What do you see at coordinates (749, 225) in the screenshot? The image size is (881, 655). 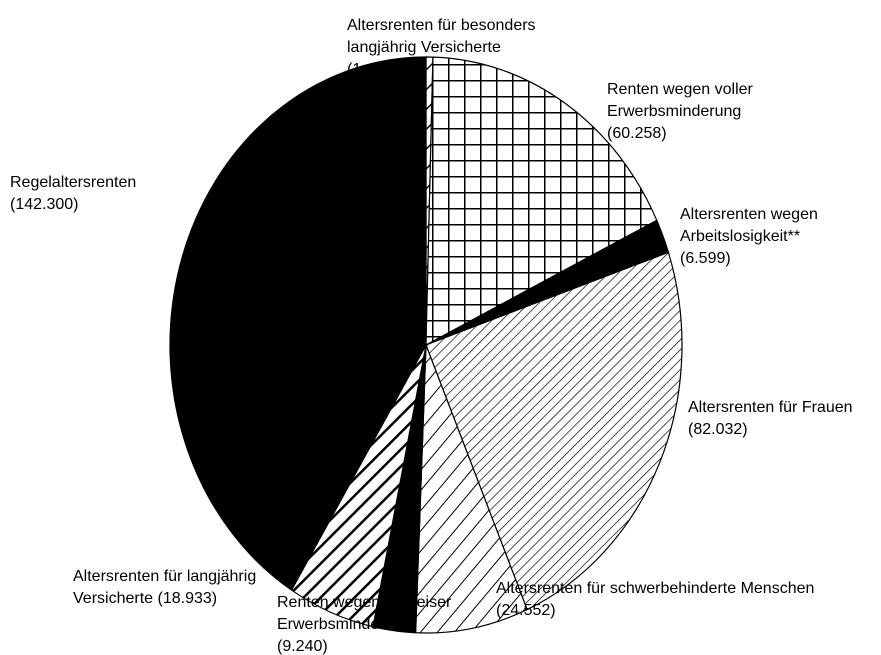 I see `category-name: Altersrenten wegen Arbeitslosigkeit**` at bounding box center [749, 225].